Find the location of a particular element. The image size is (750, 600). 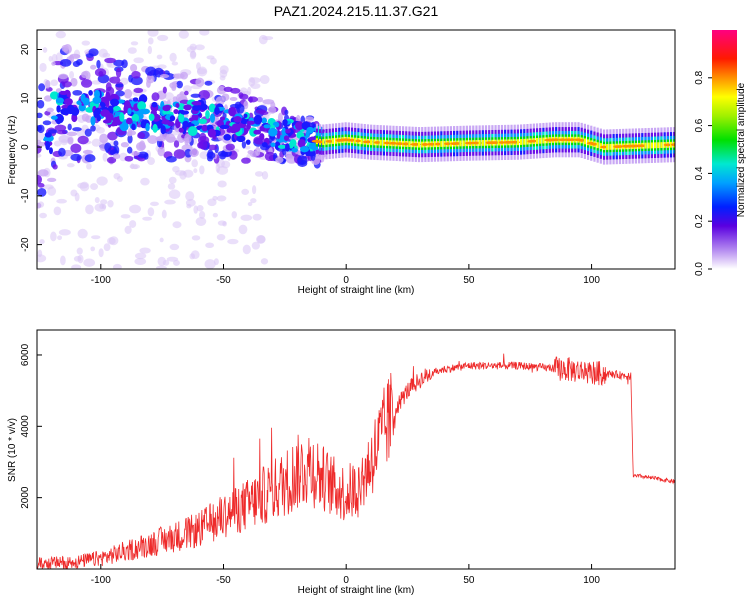

y-tick-label: 10 is located at coordinates (25, 98).